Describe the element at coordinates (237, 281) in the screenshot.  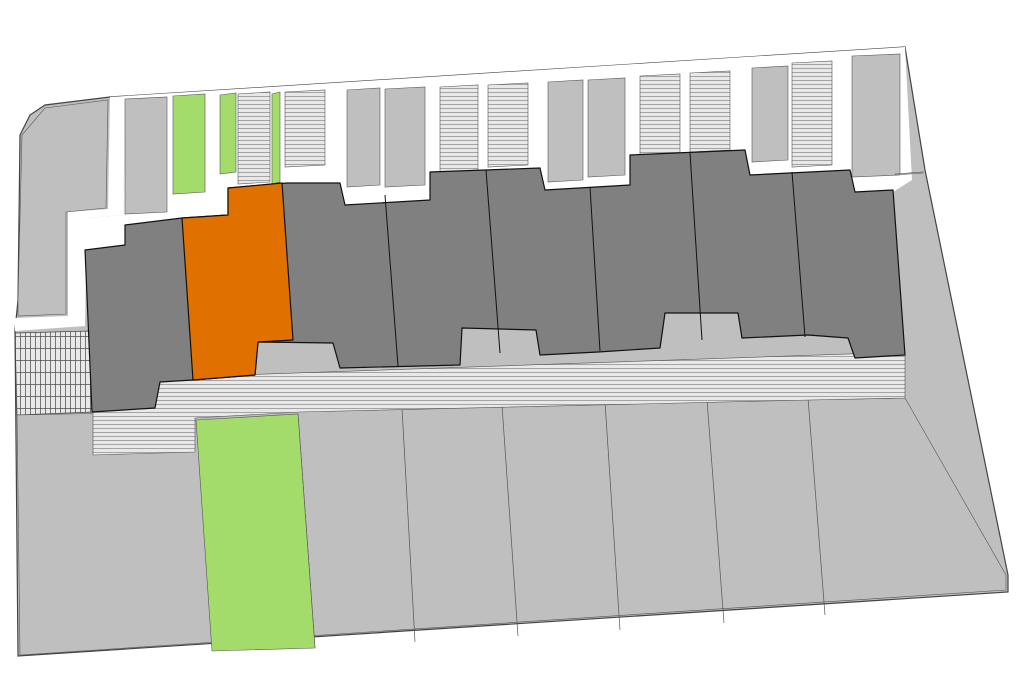
I see `highlighted-unit` at that location.